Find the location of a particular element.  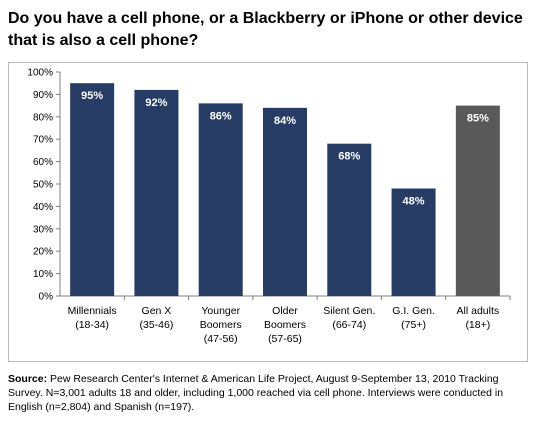

category-label: Gen X (35-46) is located at coordinates (156, 318).